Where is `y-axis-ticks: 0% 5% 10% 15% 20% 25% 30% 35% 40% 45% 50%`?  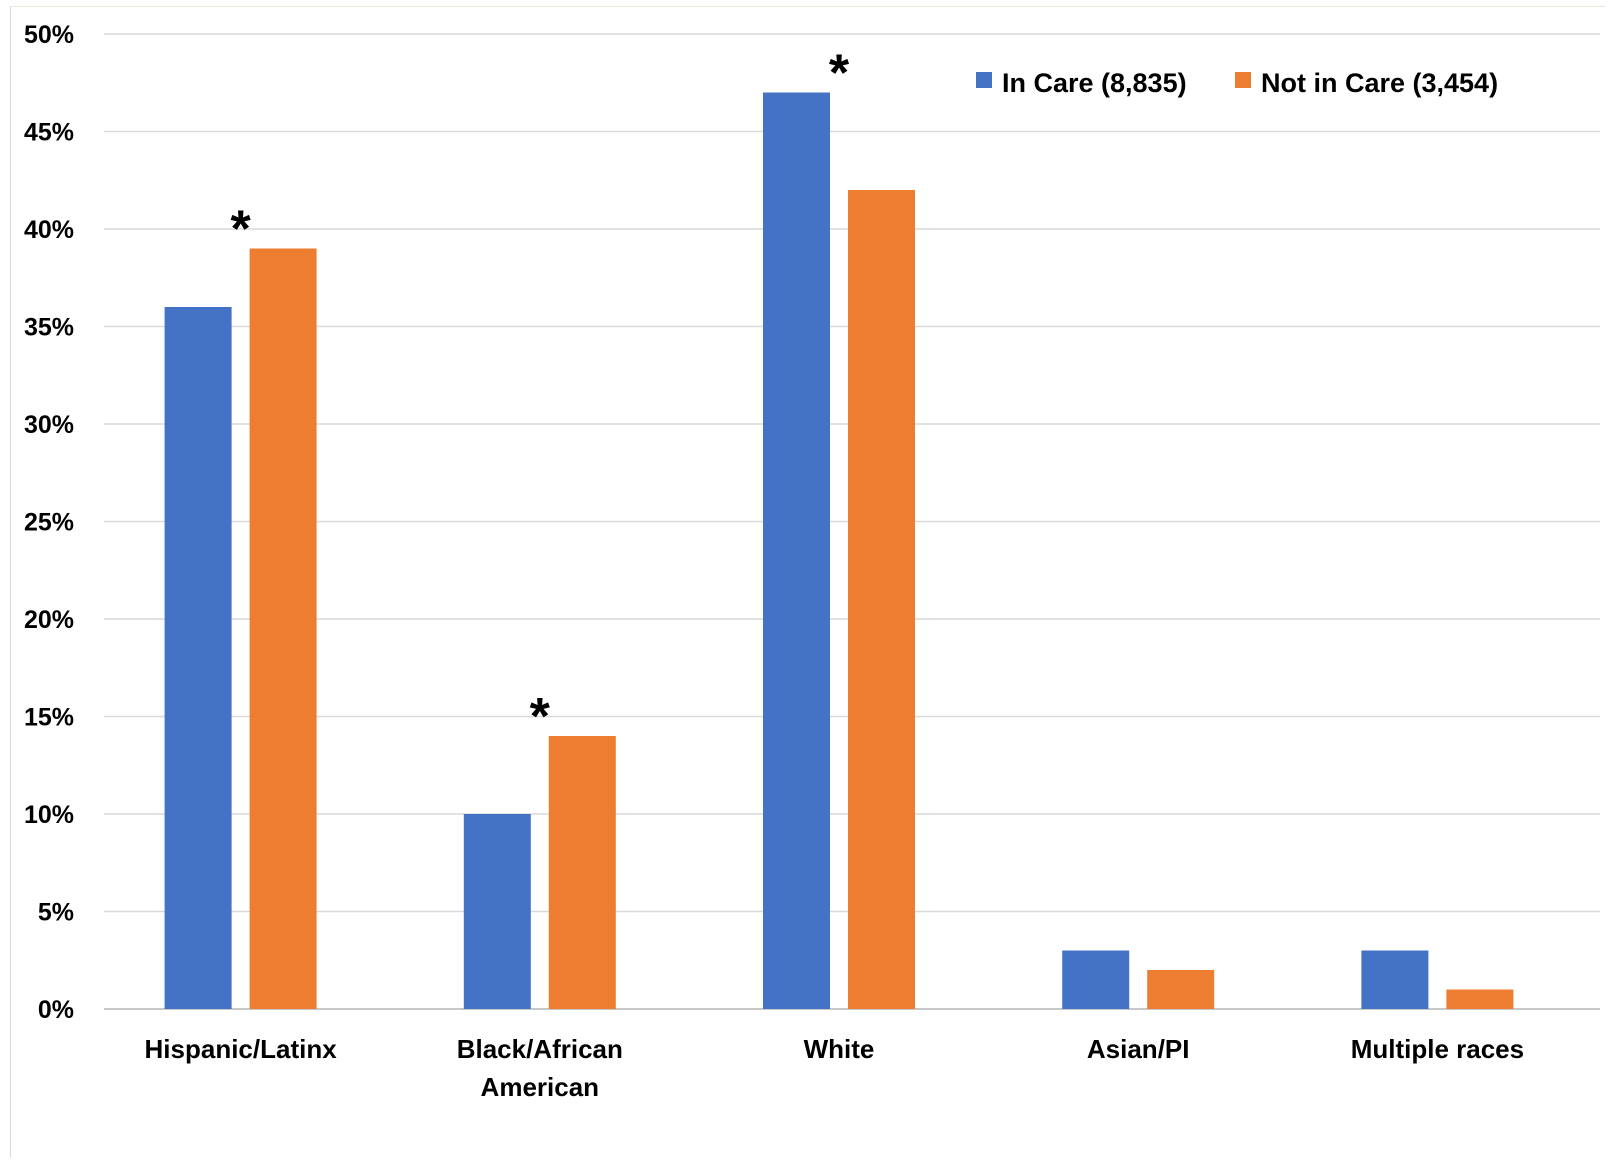
y-axis-ticks: 0% 5% 10% 15% 20% 25% 30% 35% 40% 45% 50% is located at coordinates (49, 522).